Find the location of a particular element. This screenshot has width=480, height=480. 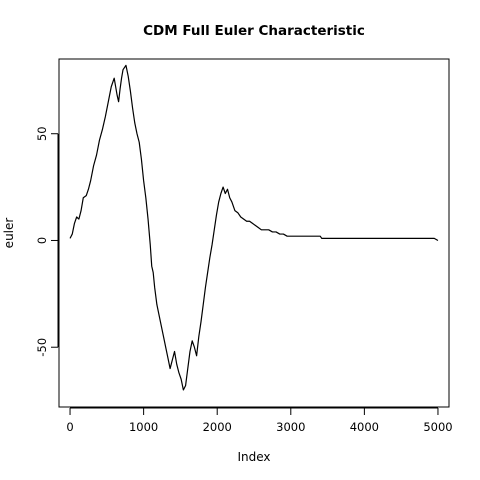

y-tick-label: 0 is located at coordinates (42, 240).